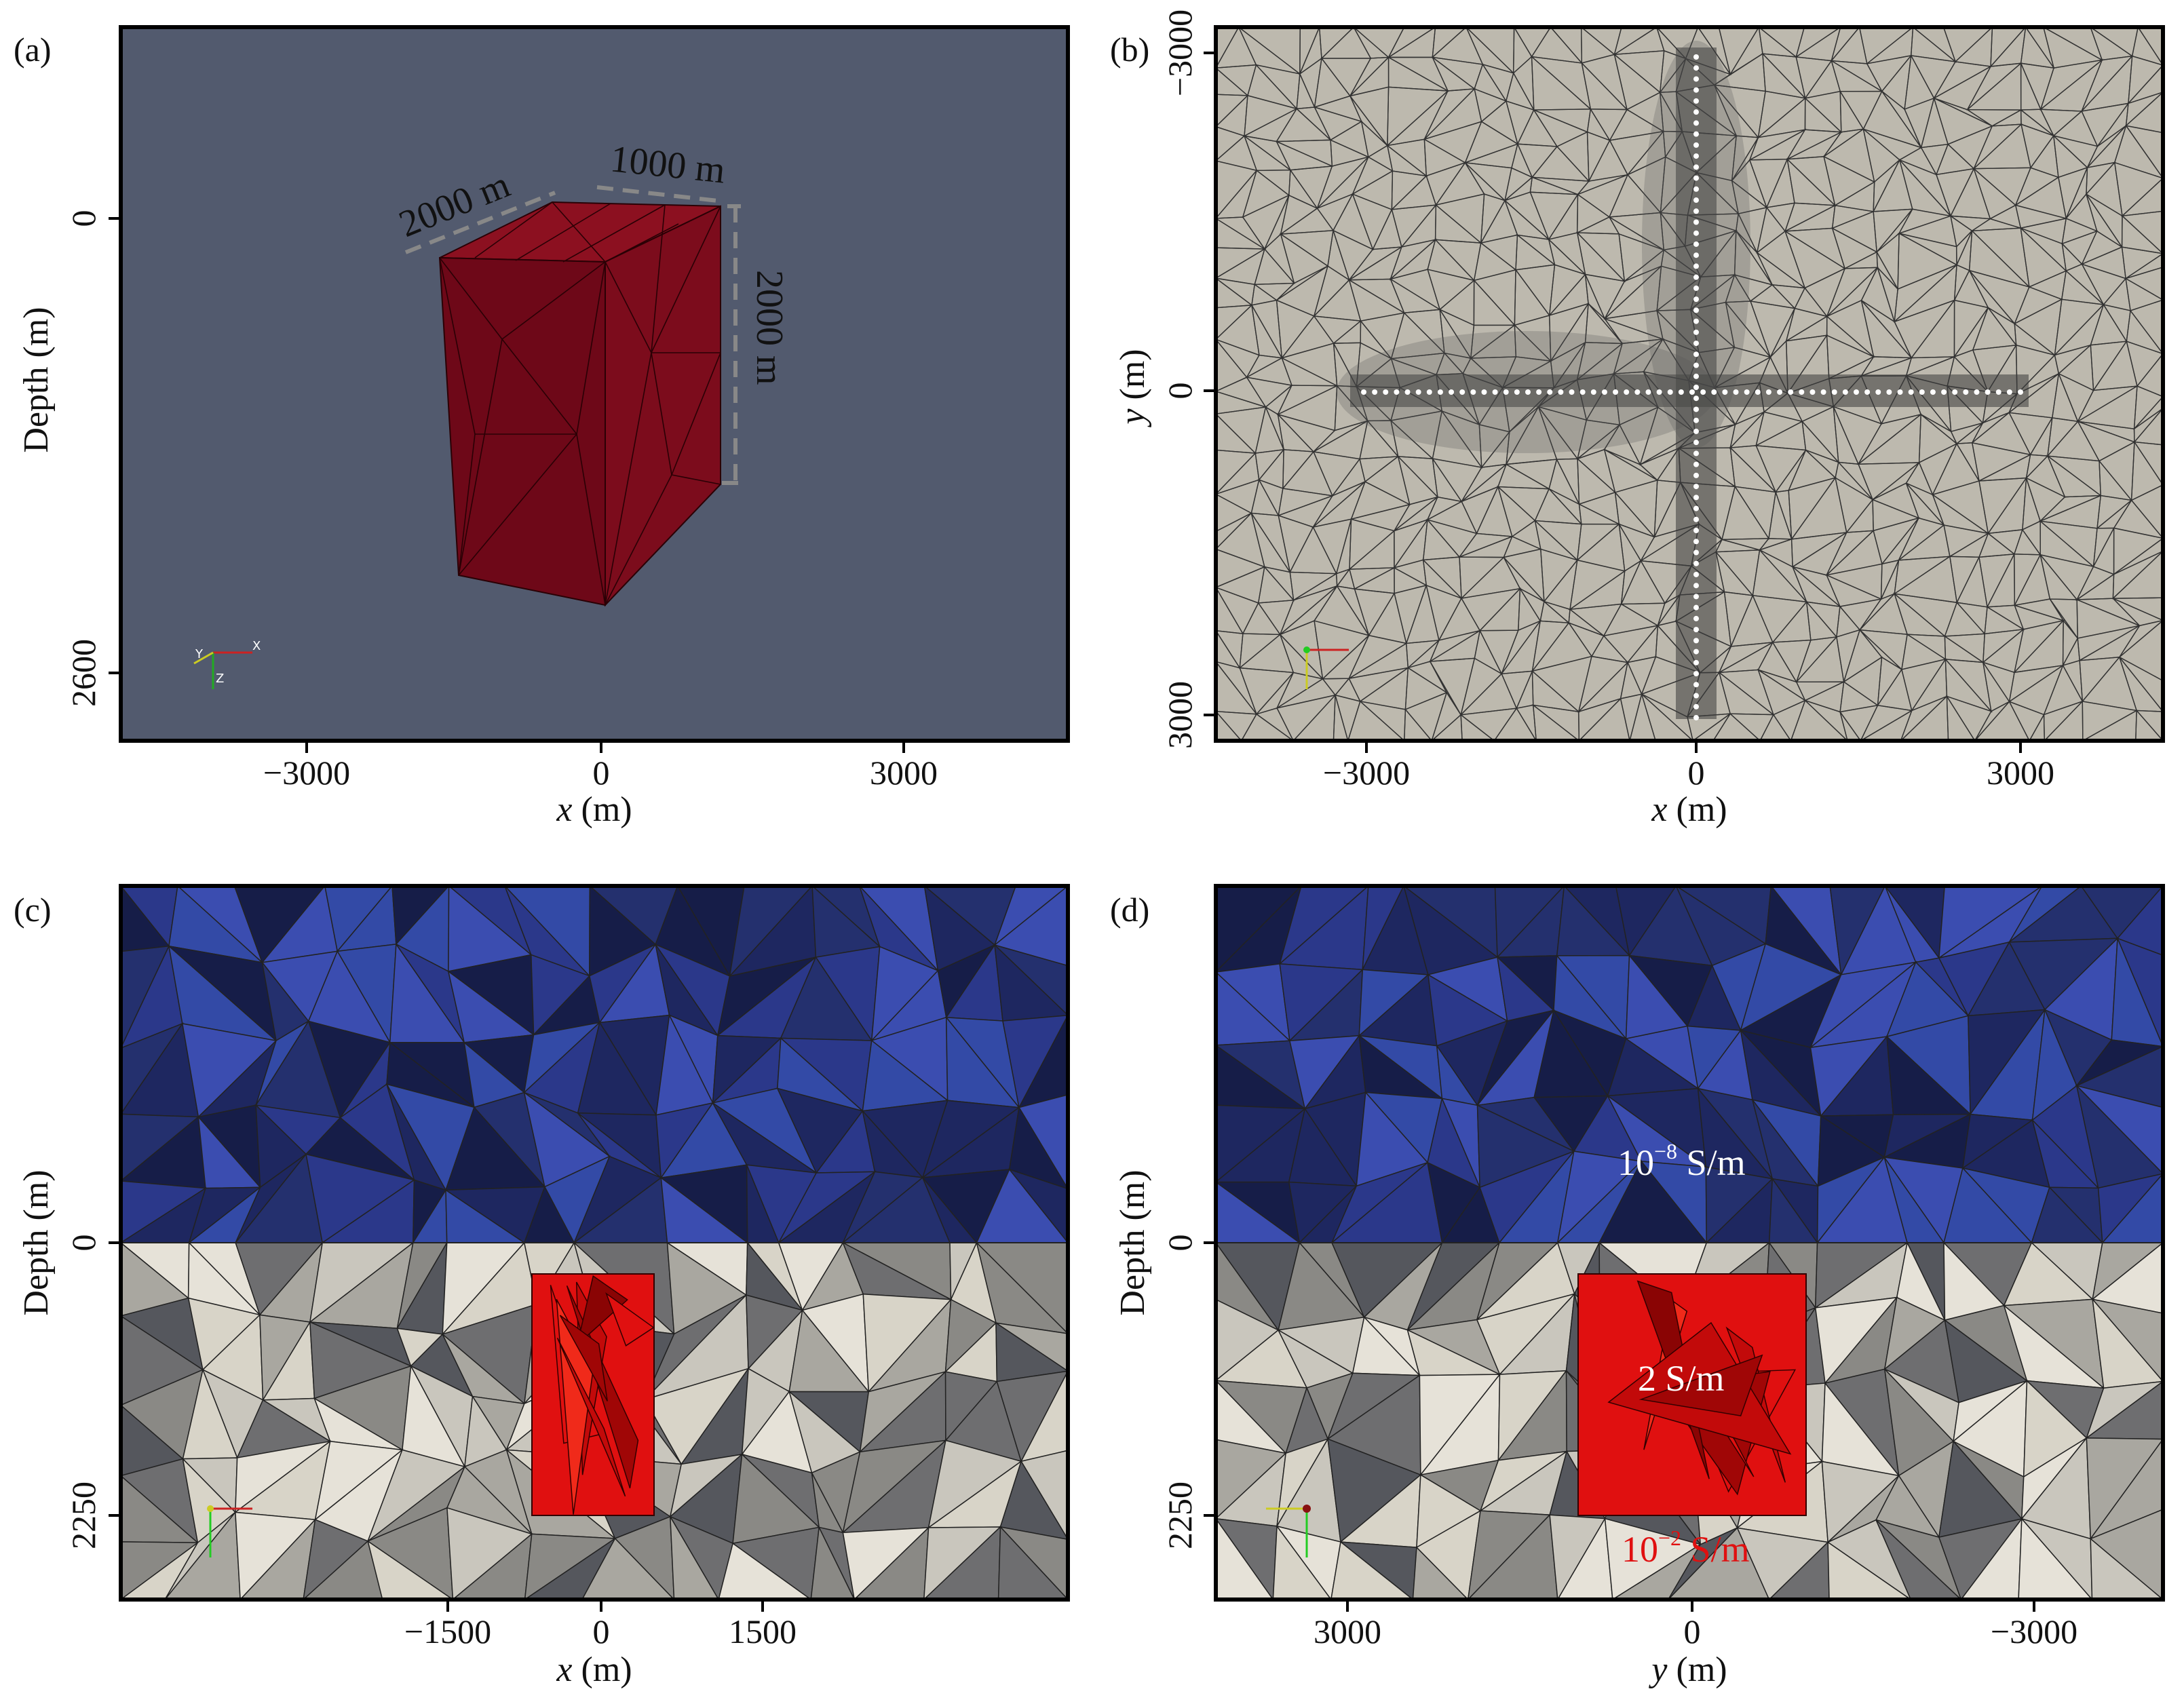 The image size is (2184, 1704). I want to click on panel-c-xtick-0: −1500, so click(447, 1631).